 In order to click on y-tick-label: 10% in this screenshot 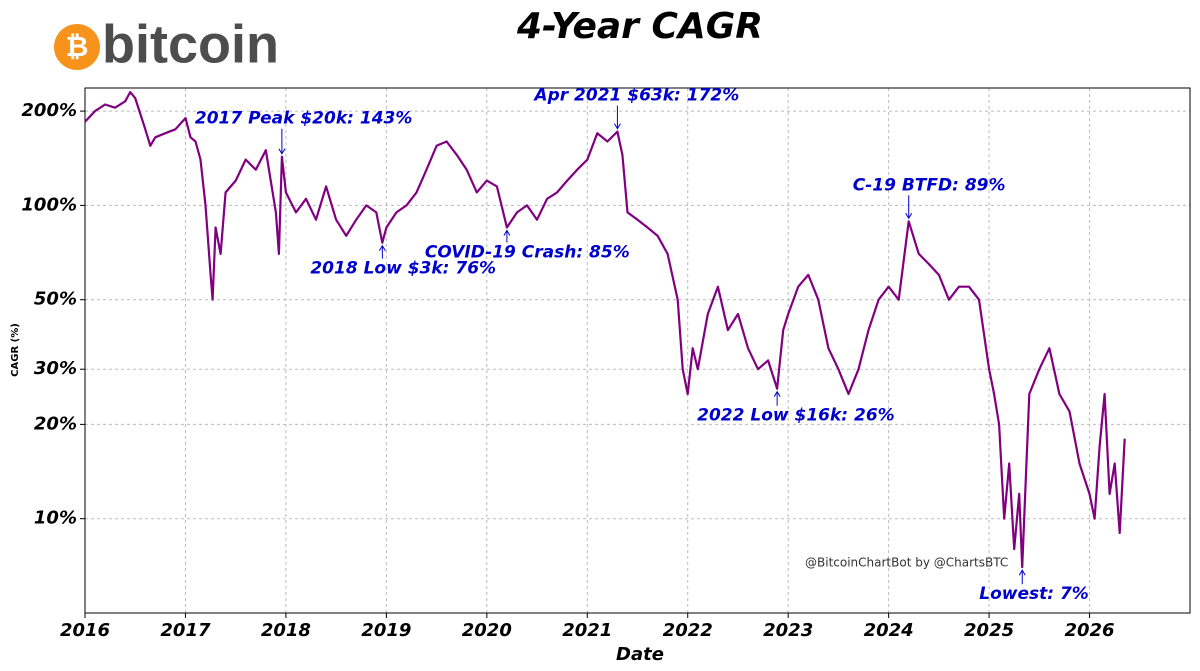, I will do `click(55, 518)`.